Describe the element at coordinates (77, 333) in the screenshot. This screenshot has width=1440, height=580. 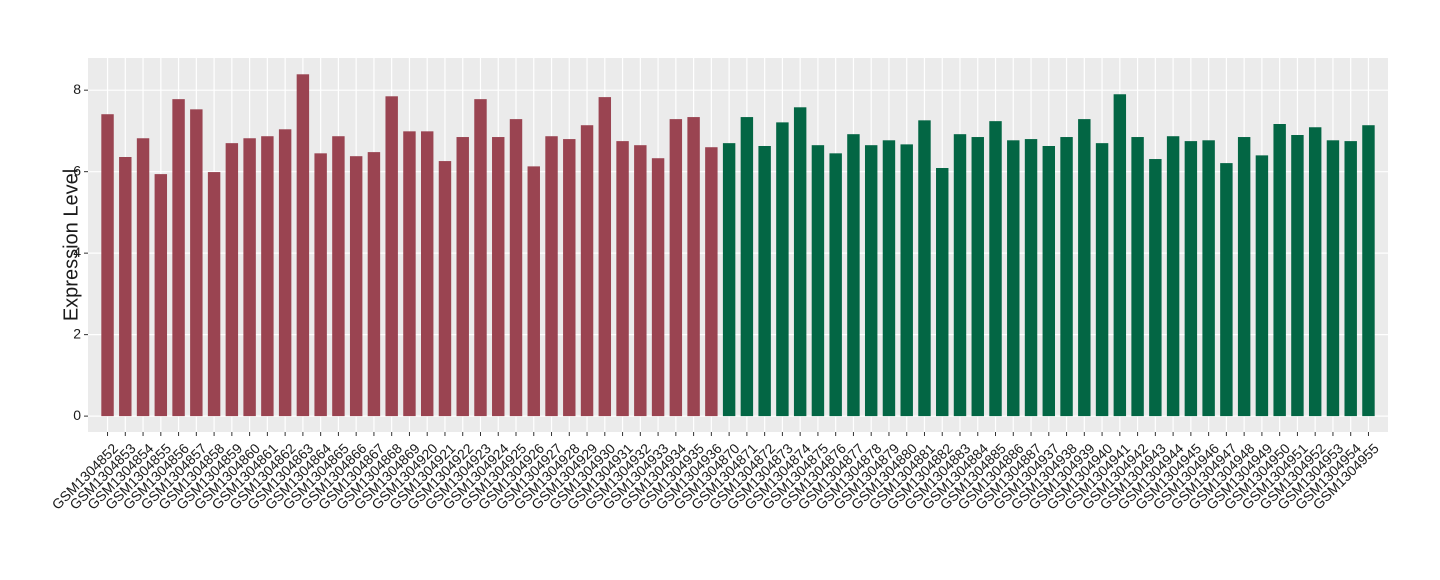
I see `y-tick-label: 2` at that location.